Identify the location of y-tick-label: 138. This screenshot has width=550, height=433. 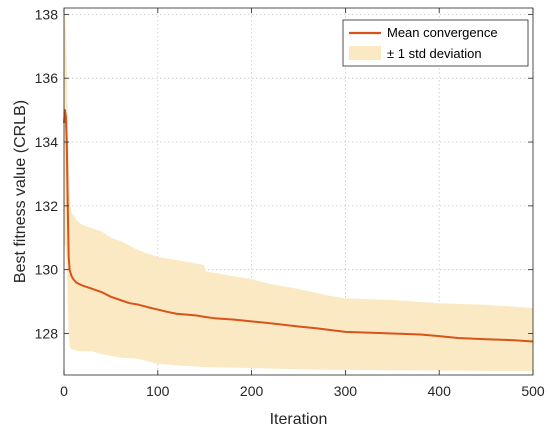
(47, 14).